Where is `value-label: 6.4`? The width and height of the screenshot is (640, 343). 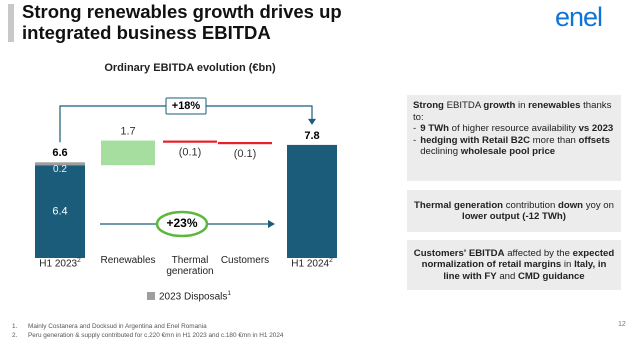 value-label: 6.4 is located at coordinates (59, 212).